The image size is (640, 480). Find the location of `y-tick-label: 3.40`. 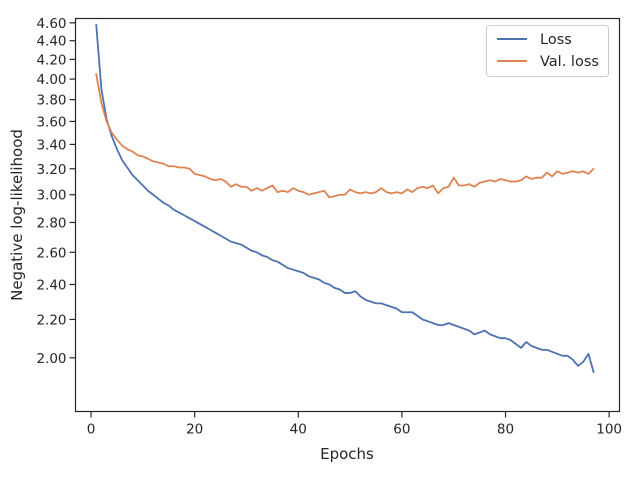

y-tick-label: 3.40 is located at coordinates (51, 145).